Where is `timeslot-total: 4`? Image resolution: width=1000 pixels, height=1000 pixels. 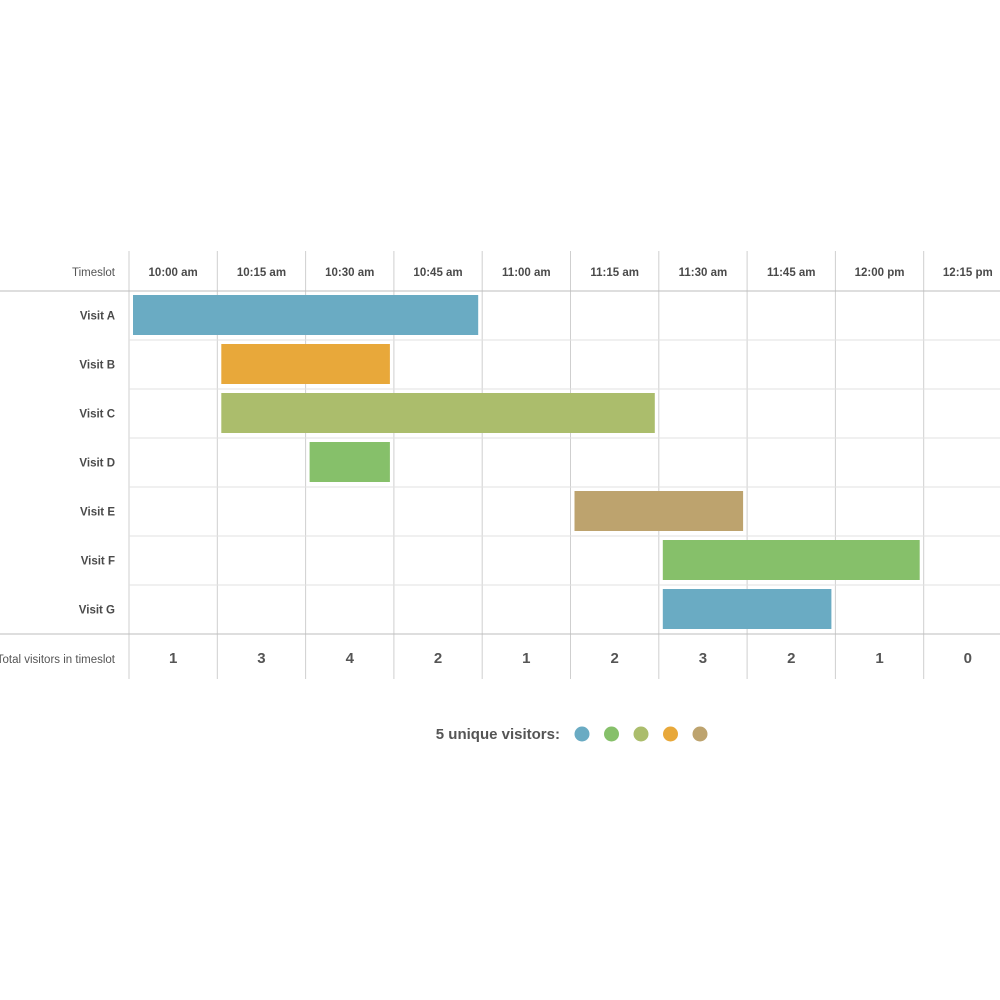 timeslot-total: 4 is located at coordinates (350, 658).